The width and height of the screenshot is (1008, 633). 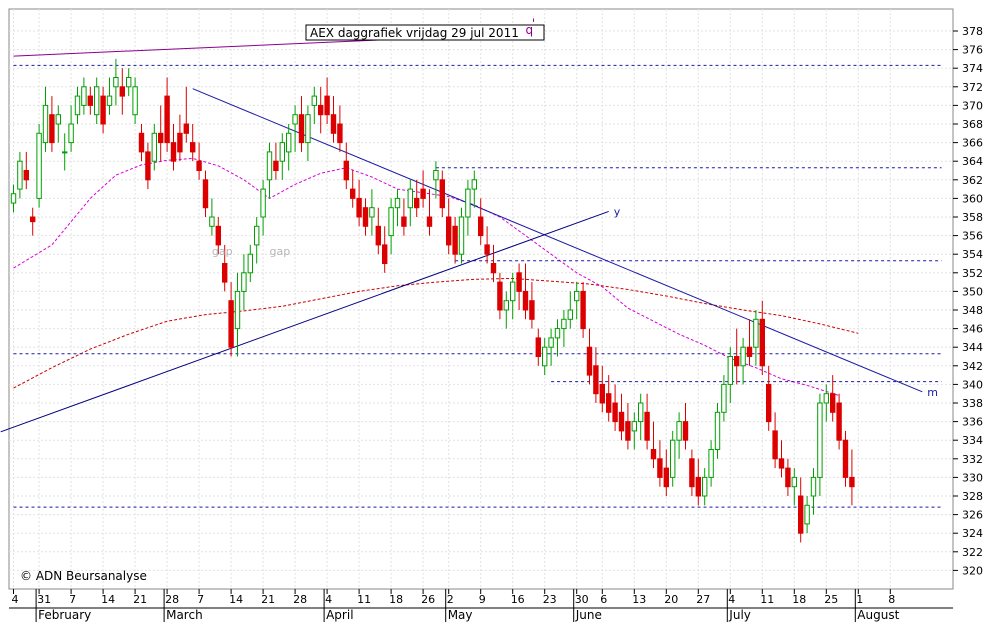 What do you see at coordinates (972, 161) in the screenshot?
I see `y-tick-label: 364` at bounding box center [972, 161].